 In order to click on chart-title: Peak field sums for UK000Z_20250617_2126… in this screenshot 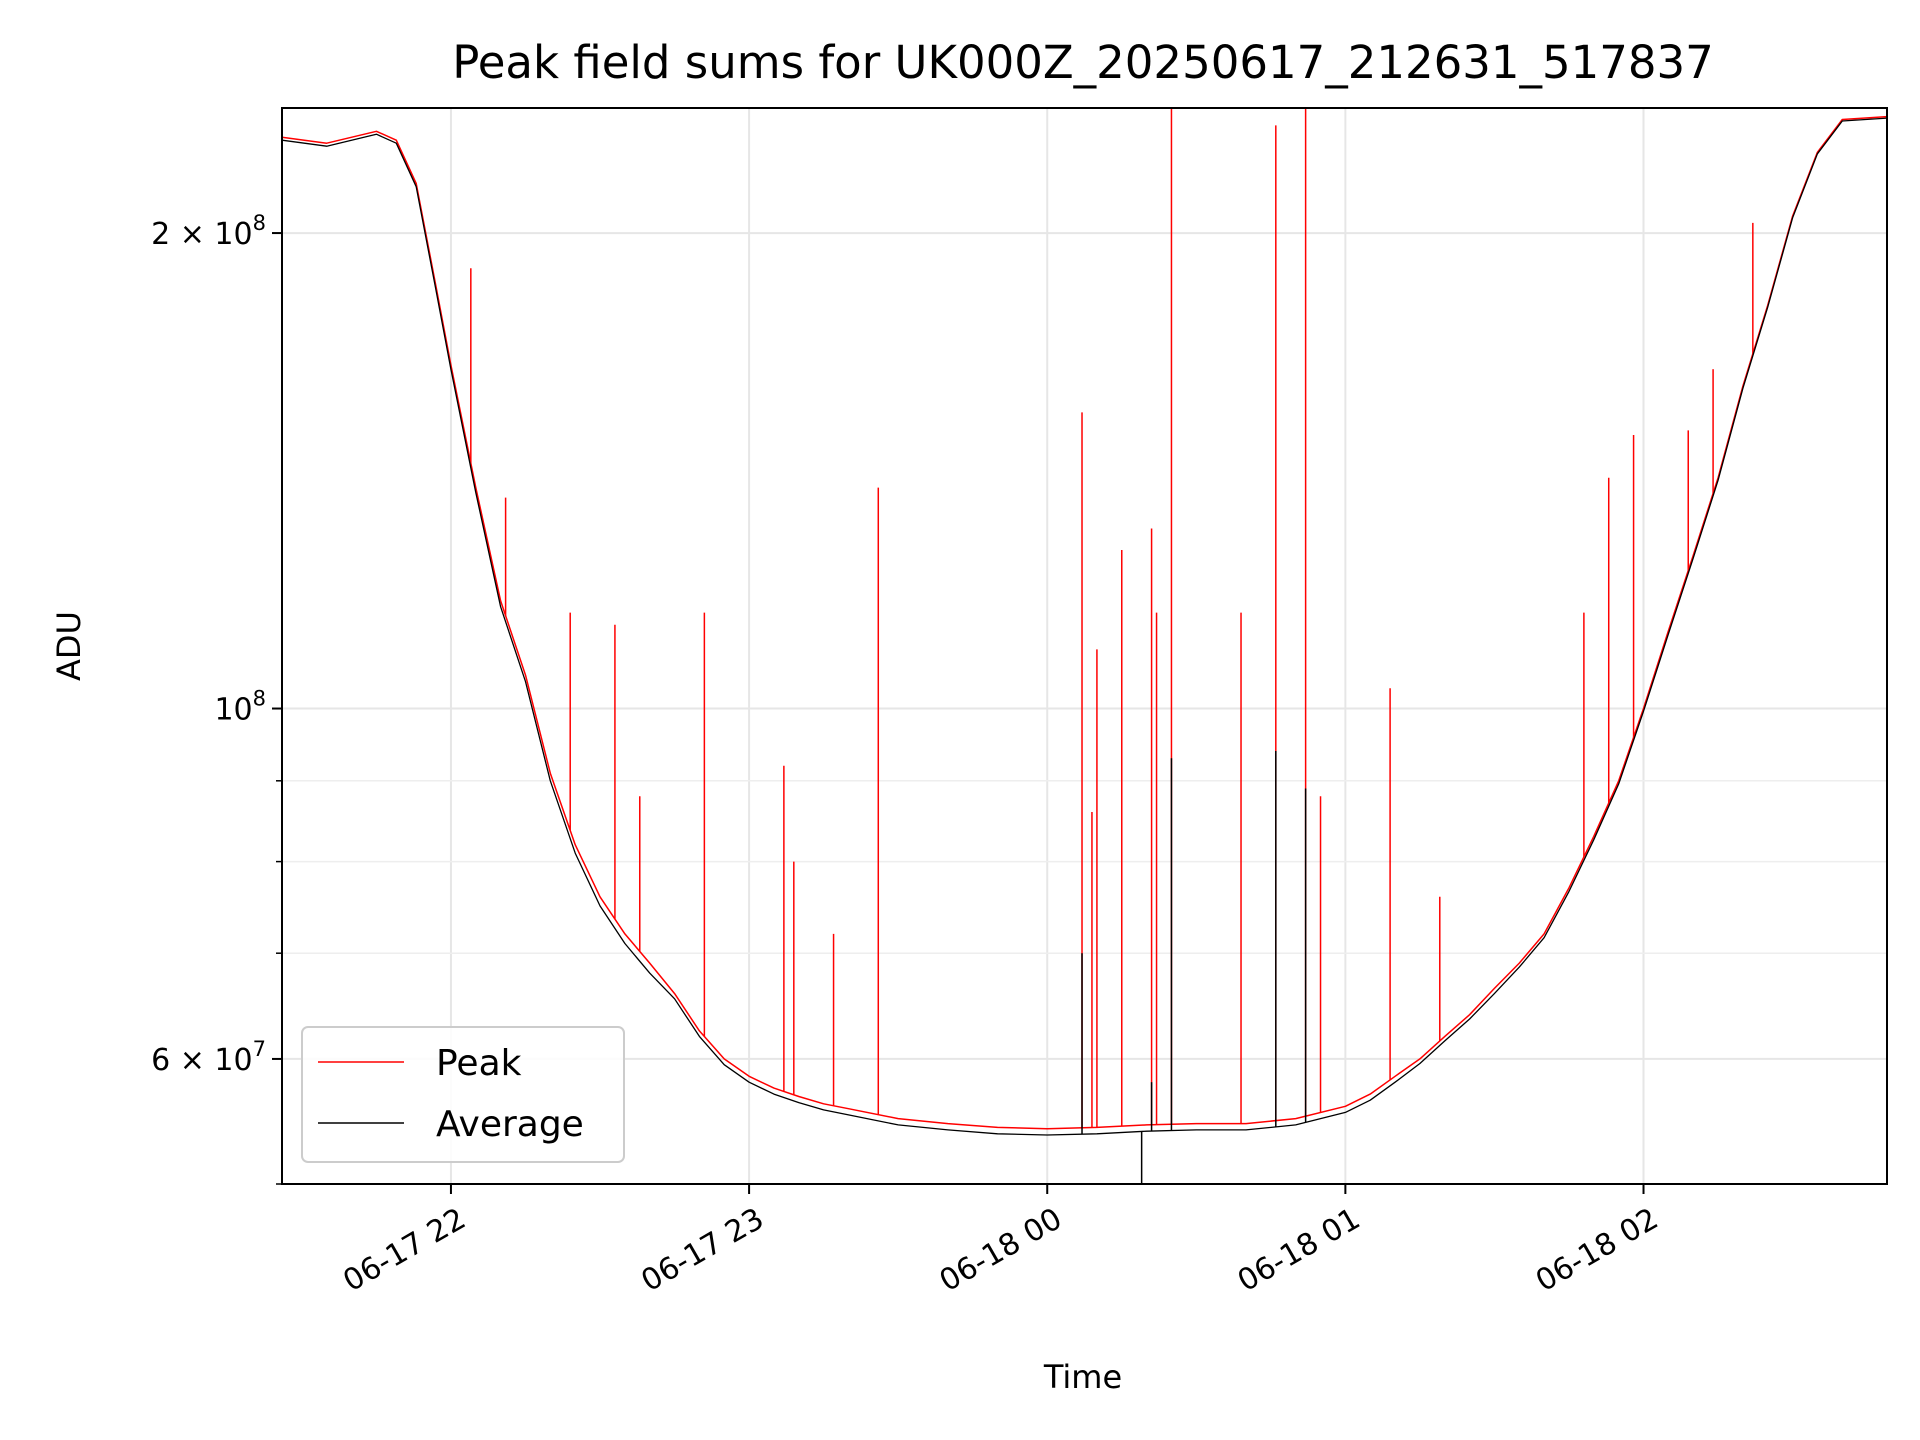, I will do `click(1083, 62)`.